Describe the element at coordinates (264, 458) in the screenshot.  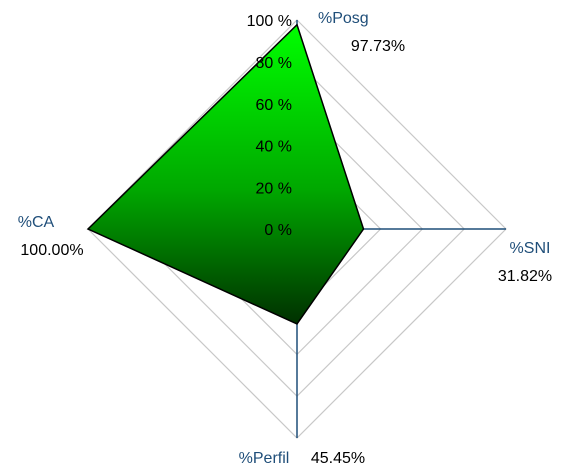
I see `category-label: %Perfil` at that location.